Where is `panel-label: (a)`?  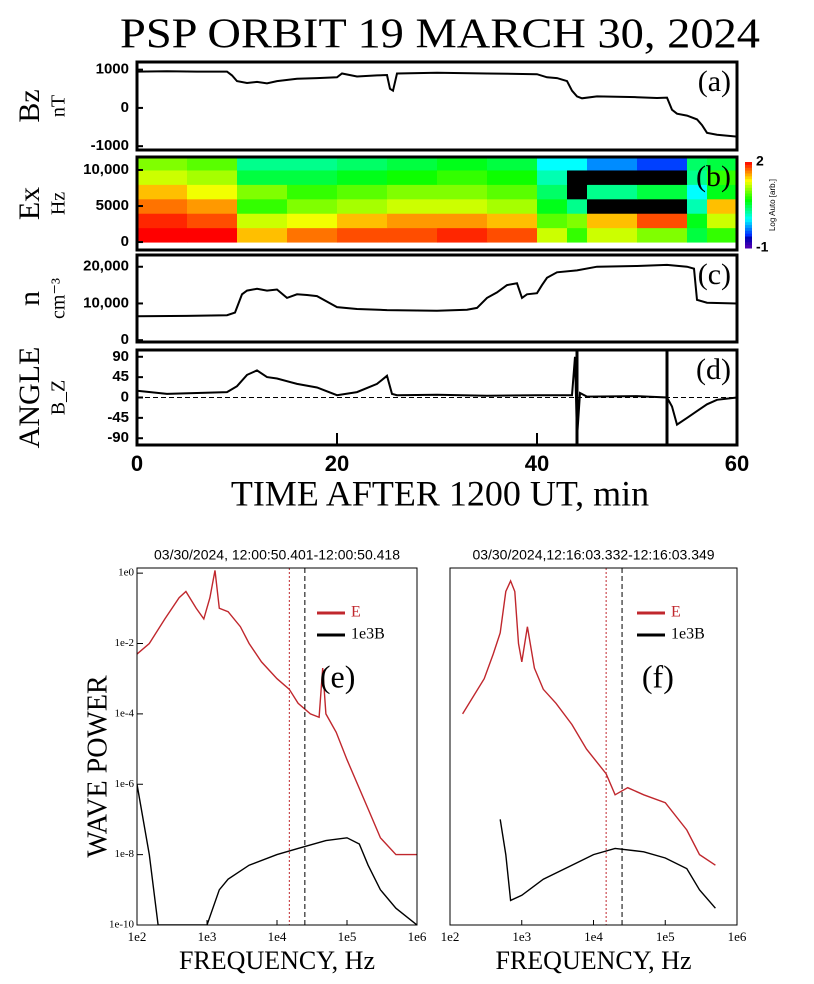 panel-label: (a) is located at coordinates (714, 81).